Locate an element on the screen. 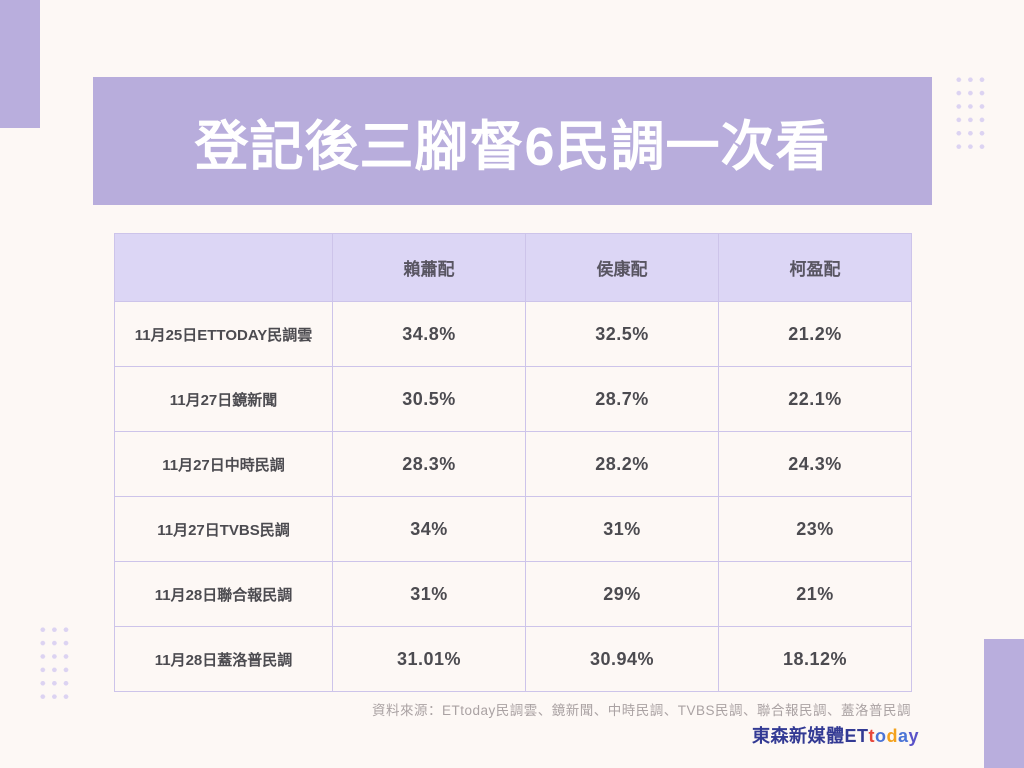 The height and width of the screenshot is (768, 1024). table-header-row: 賴蕭配 侯康配 柯盈配 is located at coordinates (513, 267).